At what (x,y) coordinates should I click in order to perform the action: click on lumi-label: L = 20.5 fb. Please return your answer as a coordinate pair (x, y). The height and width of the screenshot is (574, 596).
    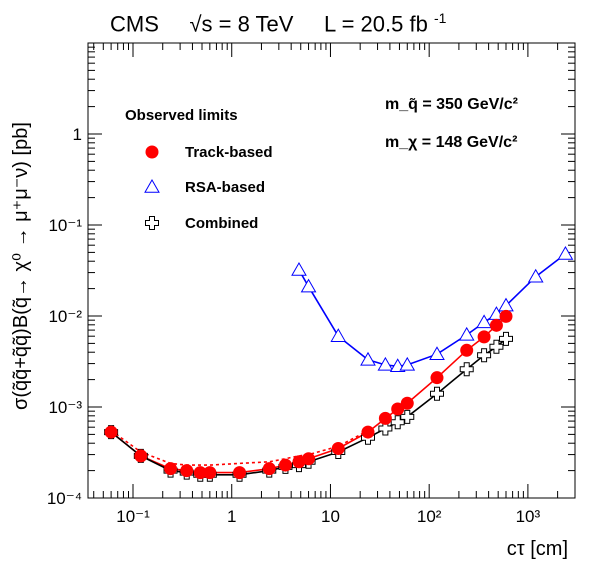
    Looking at the image, I should click on (376, 24).